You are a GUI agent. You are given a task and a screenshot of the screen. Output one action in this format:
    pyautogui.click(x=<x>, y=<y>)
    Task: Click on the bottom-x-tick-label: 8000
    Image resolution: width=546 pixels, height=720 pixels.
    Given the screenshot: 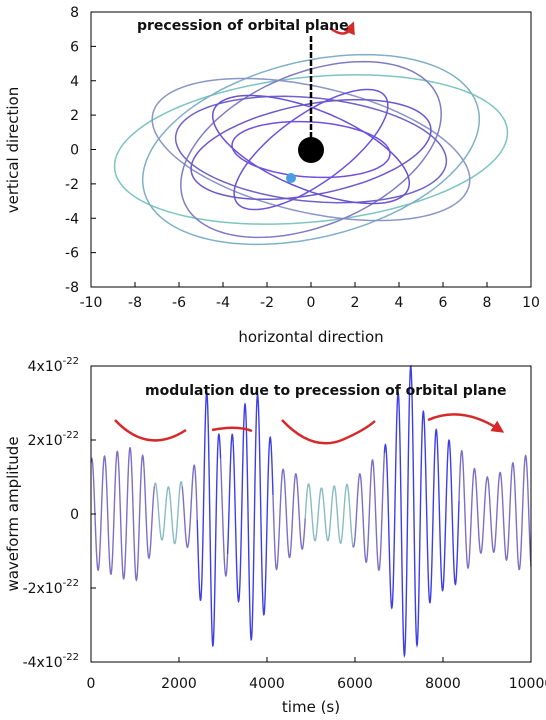 What is the action you would take?
    pyautogui.click(x=443, y=684)
    